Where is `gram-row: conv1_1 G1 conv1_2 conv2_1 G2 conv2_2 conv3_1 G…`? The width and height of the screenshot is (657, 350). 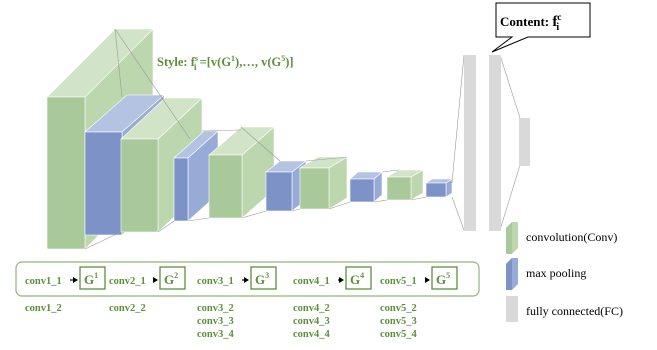 gram-row: conv1_1 G1 conv1_2 conv2_1 G2 conv2_2 conv3_1 G… is located at coordinates (241, 303).